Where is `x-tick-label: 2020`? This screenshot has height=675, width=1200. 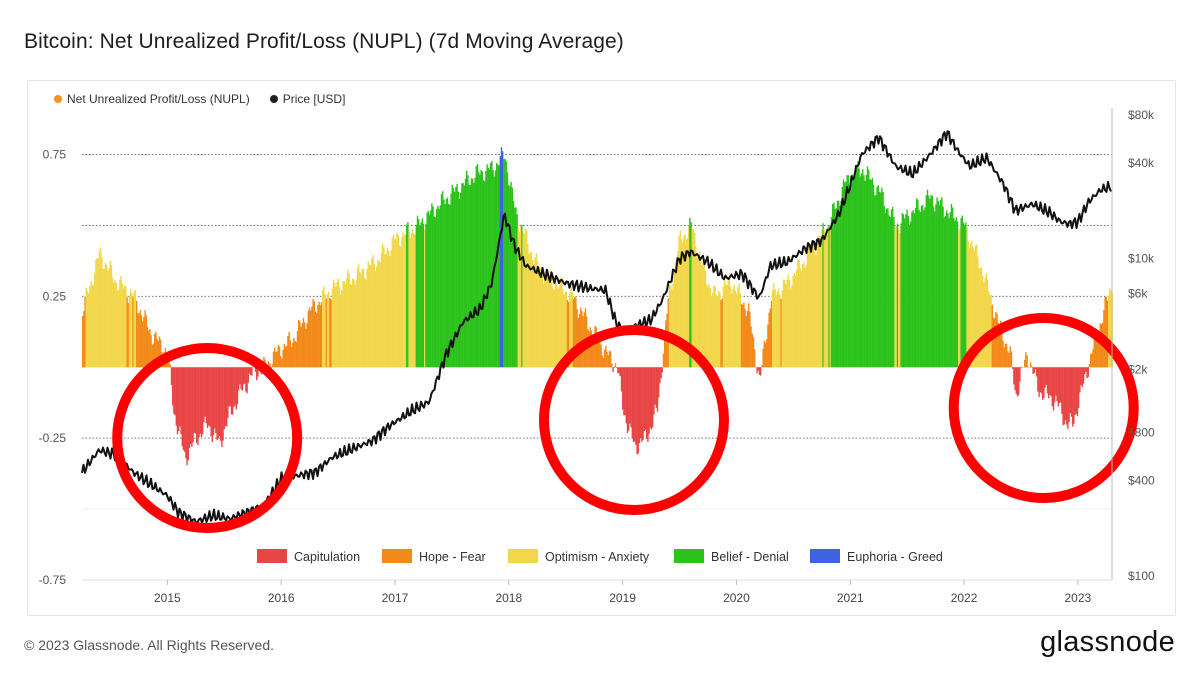
x-tick-label: 2020 is located at coordinates (736, 598).